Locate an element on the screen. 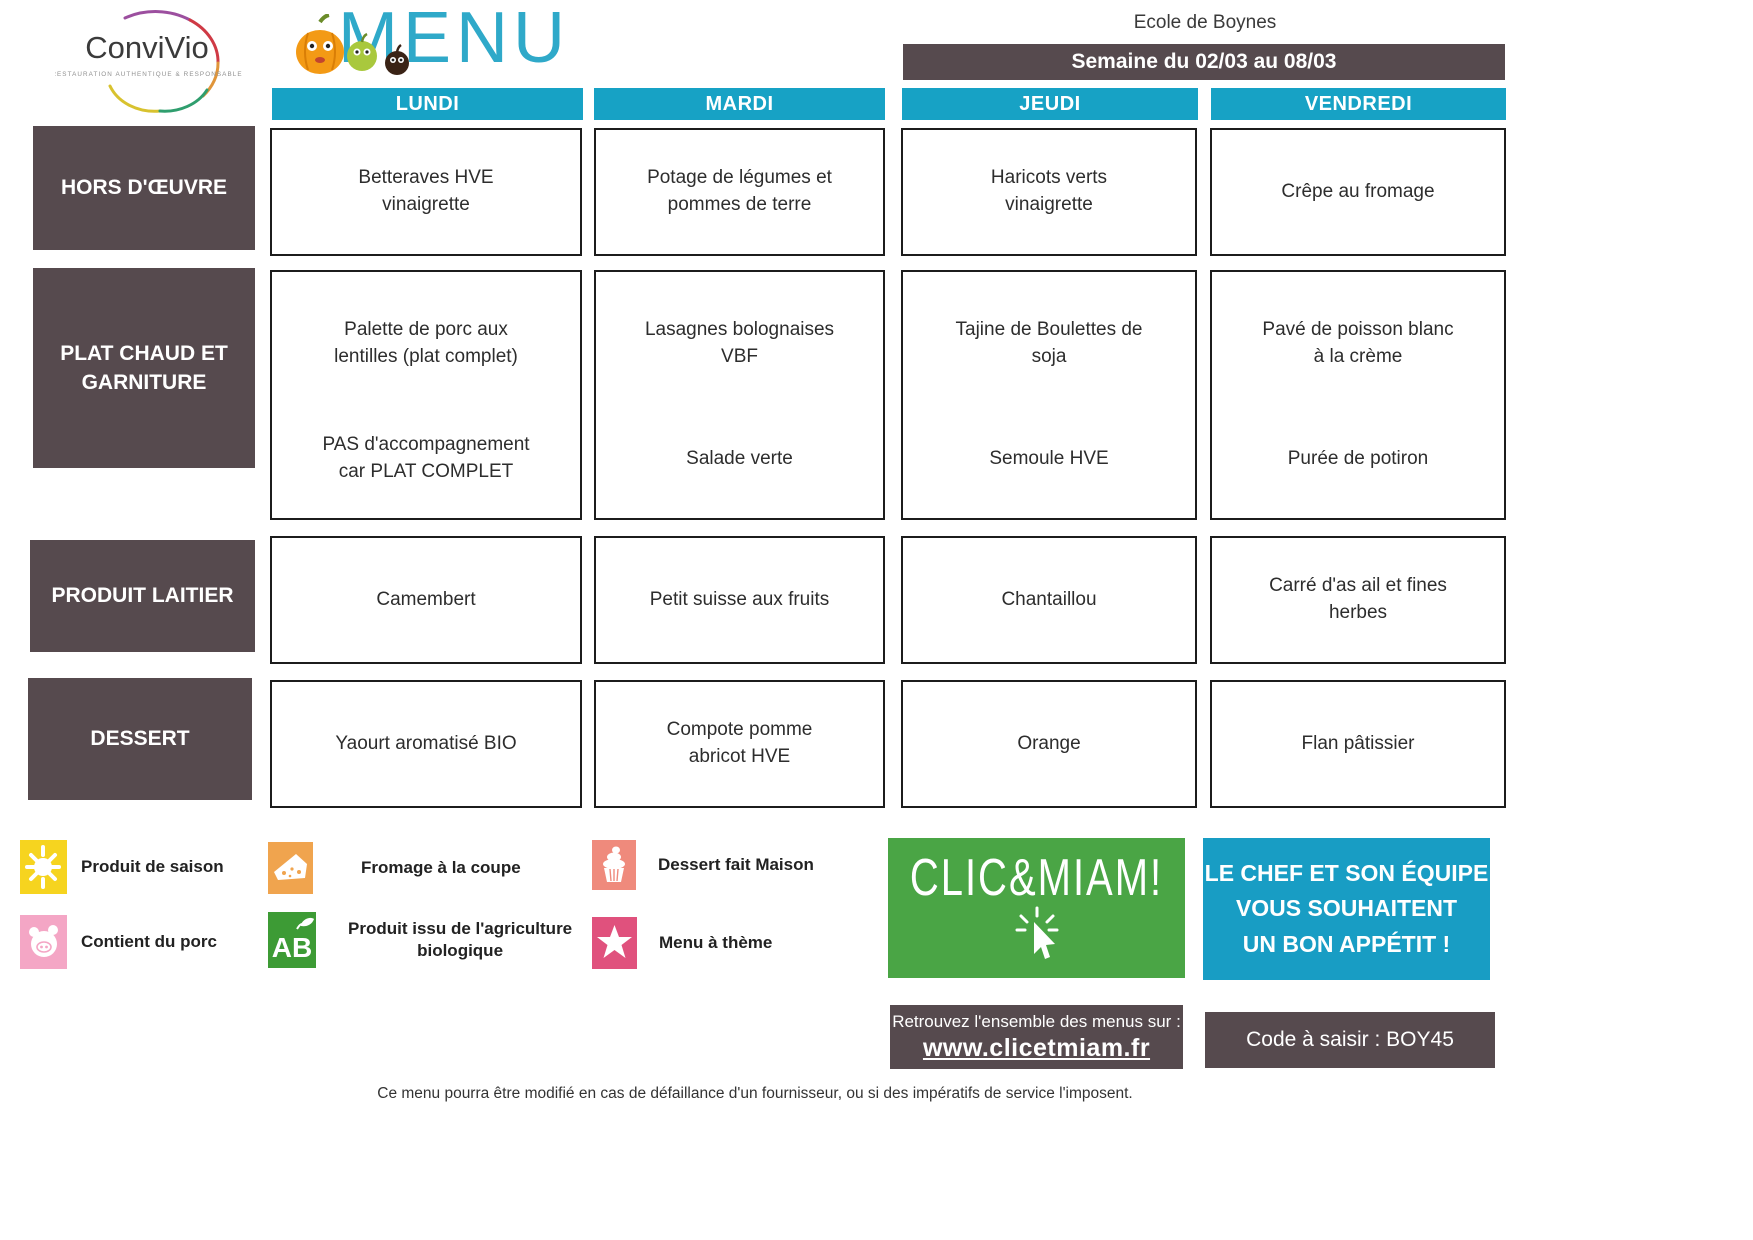 The width and height of the screenshot is (1753, 1240). menus-info-text: Retrouvez l'ensemble des menus sur : is located at coordinates (1036, 1021).